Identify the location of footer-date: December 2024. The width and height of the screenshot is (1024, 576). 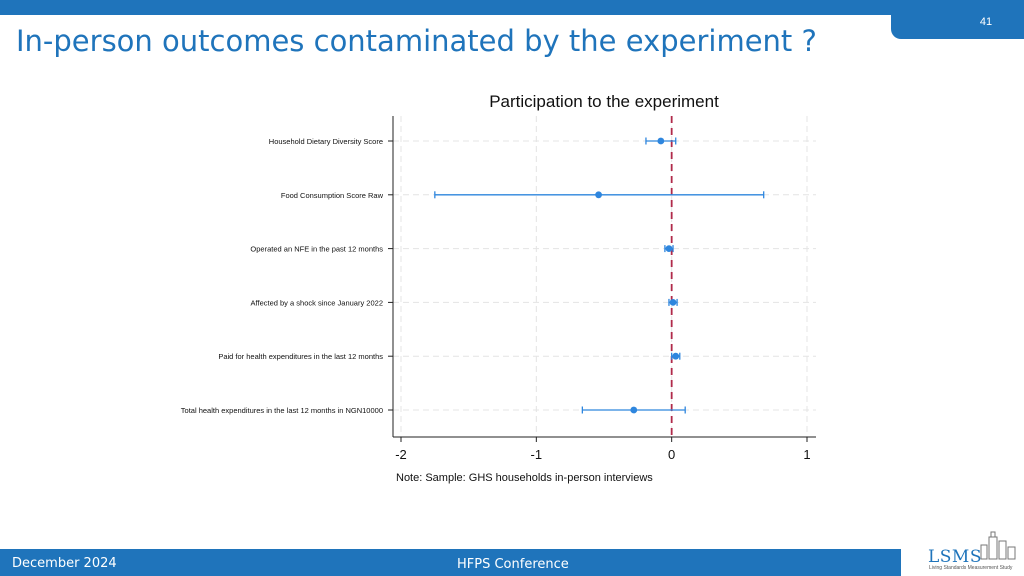
(64, 563).